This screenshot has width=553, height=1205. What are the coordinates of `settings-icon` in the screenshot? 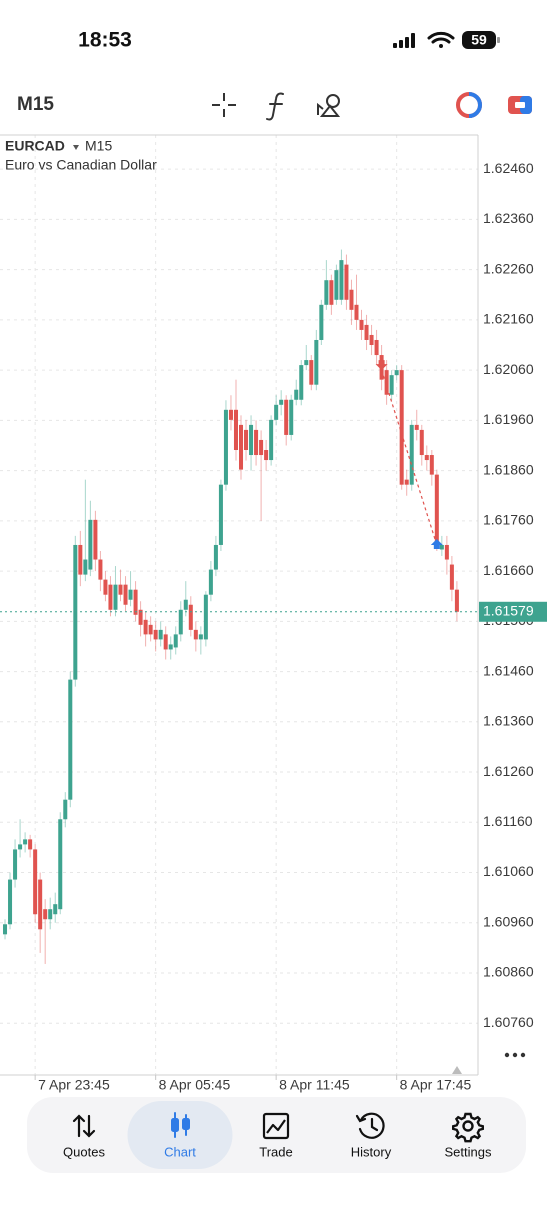 It's located at (468, 1127).